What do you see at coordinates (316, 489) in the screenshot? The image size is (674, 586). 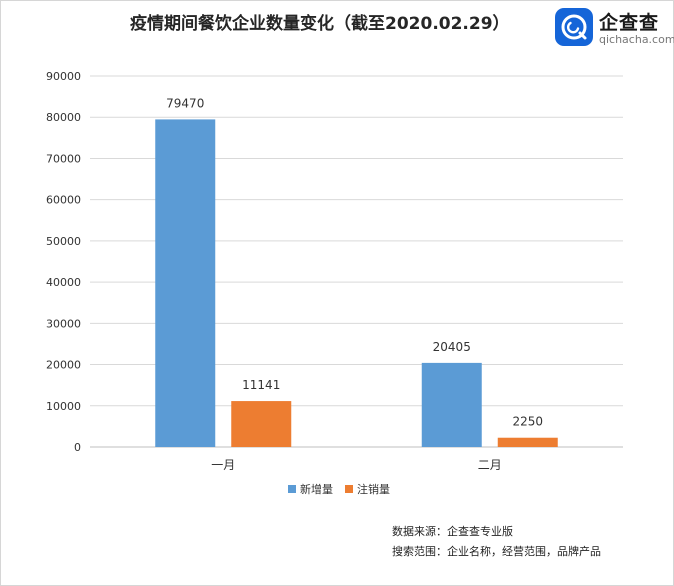 I see `legend-label-new: 新增量` at bounding box center [316, 489].